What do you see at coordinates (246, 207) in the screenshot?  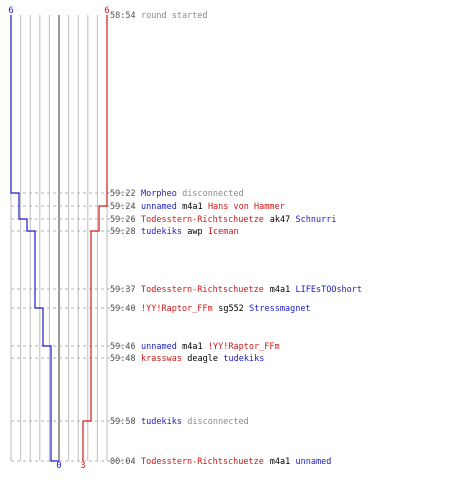 I see `red-player-name: Hans von Hammer` at bounding box center [246, 207].